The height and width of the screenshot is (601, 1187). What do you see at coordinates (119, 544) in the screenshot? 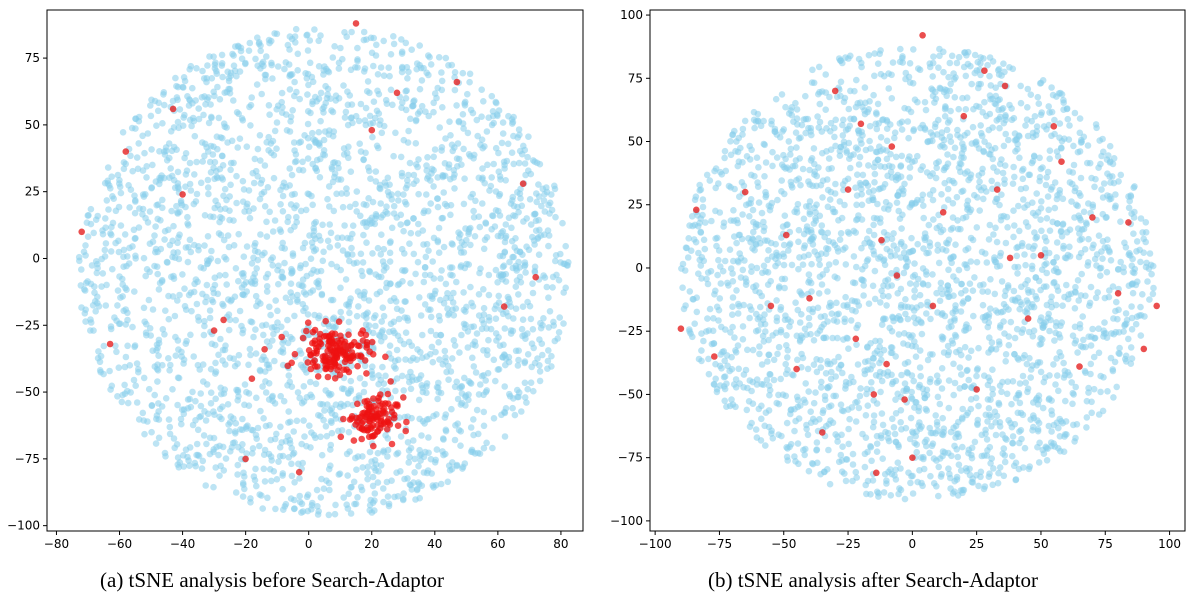
I see `x-tick-label: −60` at bounding box center [119, 544].